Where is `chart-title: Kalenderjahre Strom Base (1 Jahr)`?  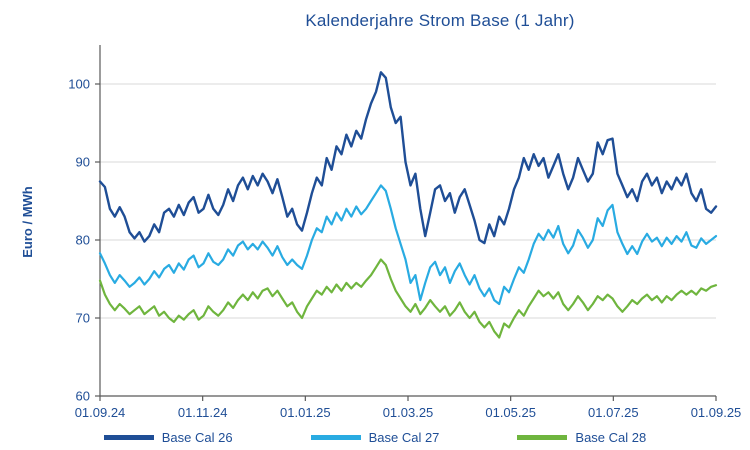
chart-title: Kalenderjahre Strom Base (1 Jahr) is located at coordinates (440, 20).